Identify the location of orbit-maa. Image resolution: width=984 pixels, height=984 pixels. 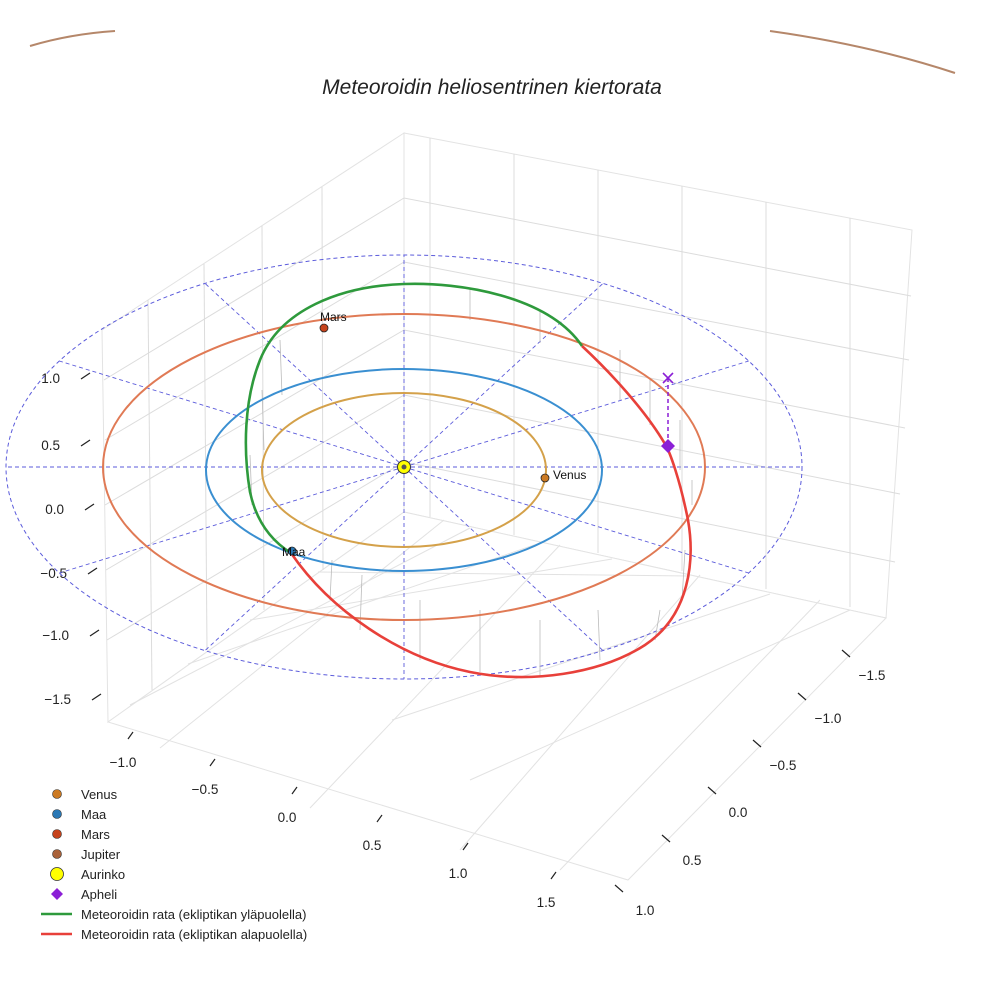
(404, 470).